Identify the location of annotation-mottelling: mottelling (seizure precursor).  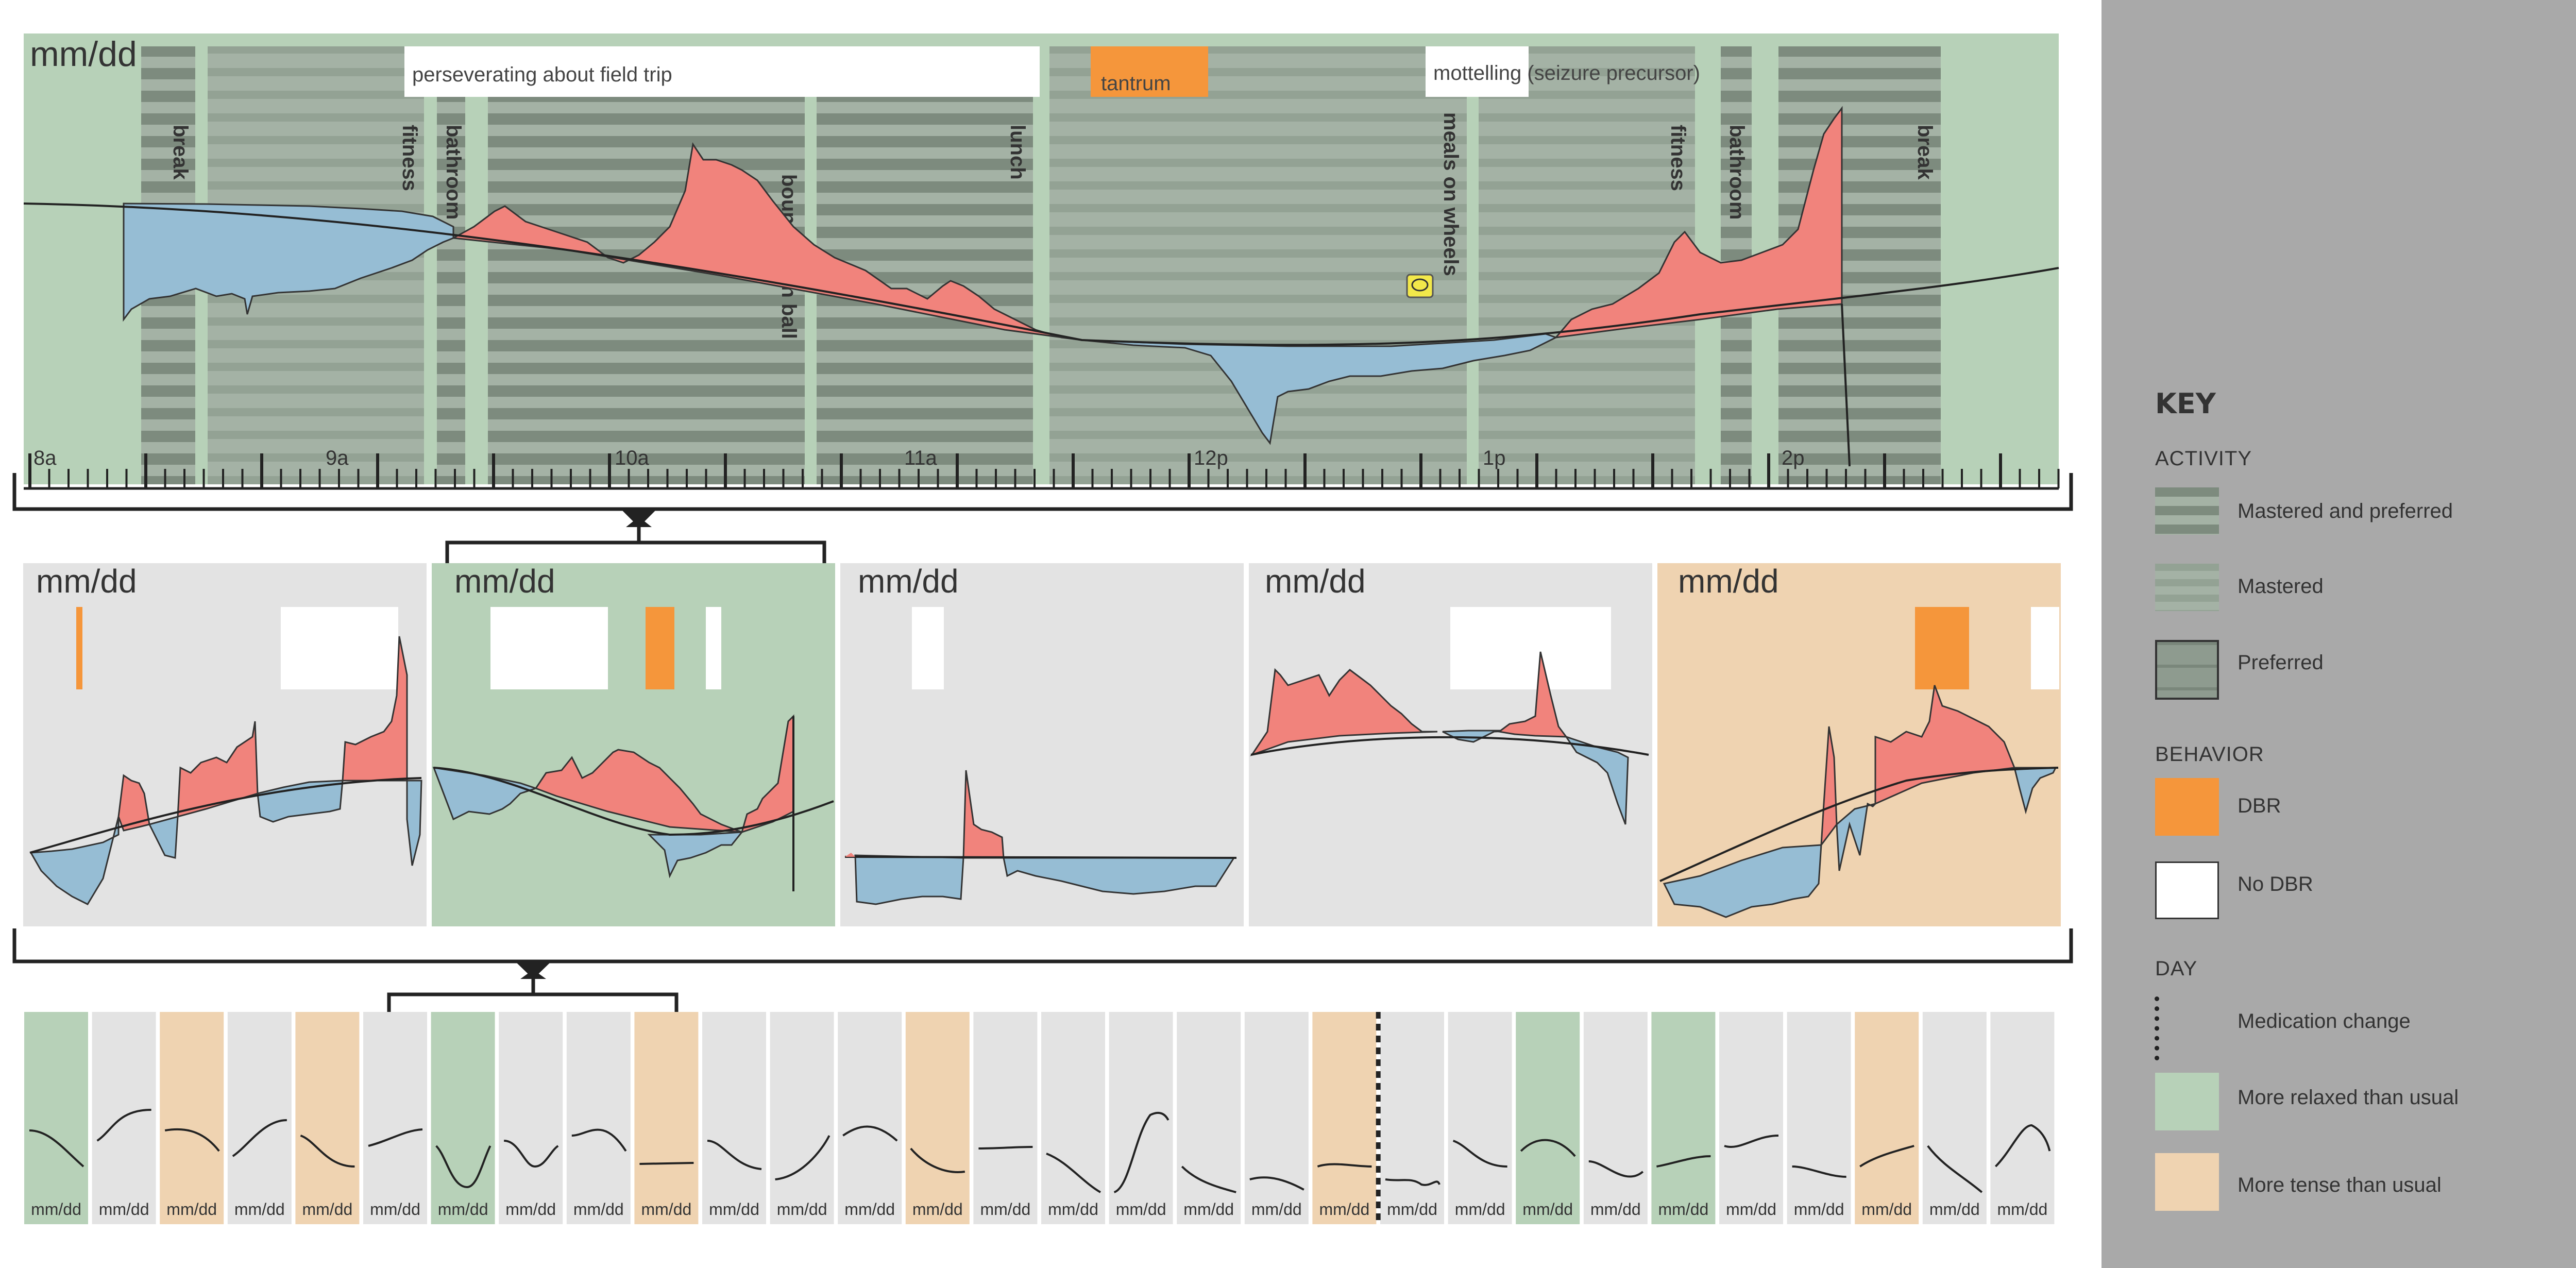
(1566, 73).